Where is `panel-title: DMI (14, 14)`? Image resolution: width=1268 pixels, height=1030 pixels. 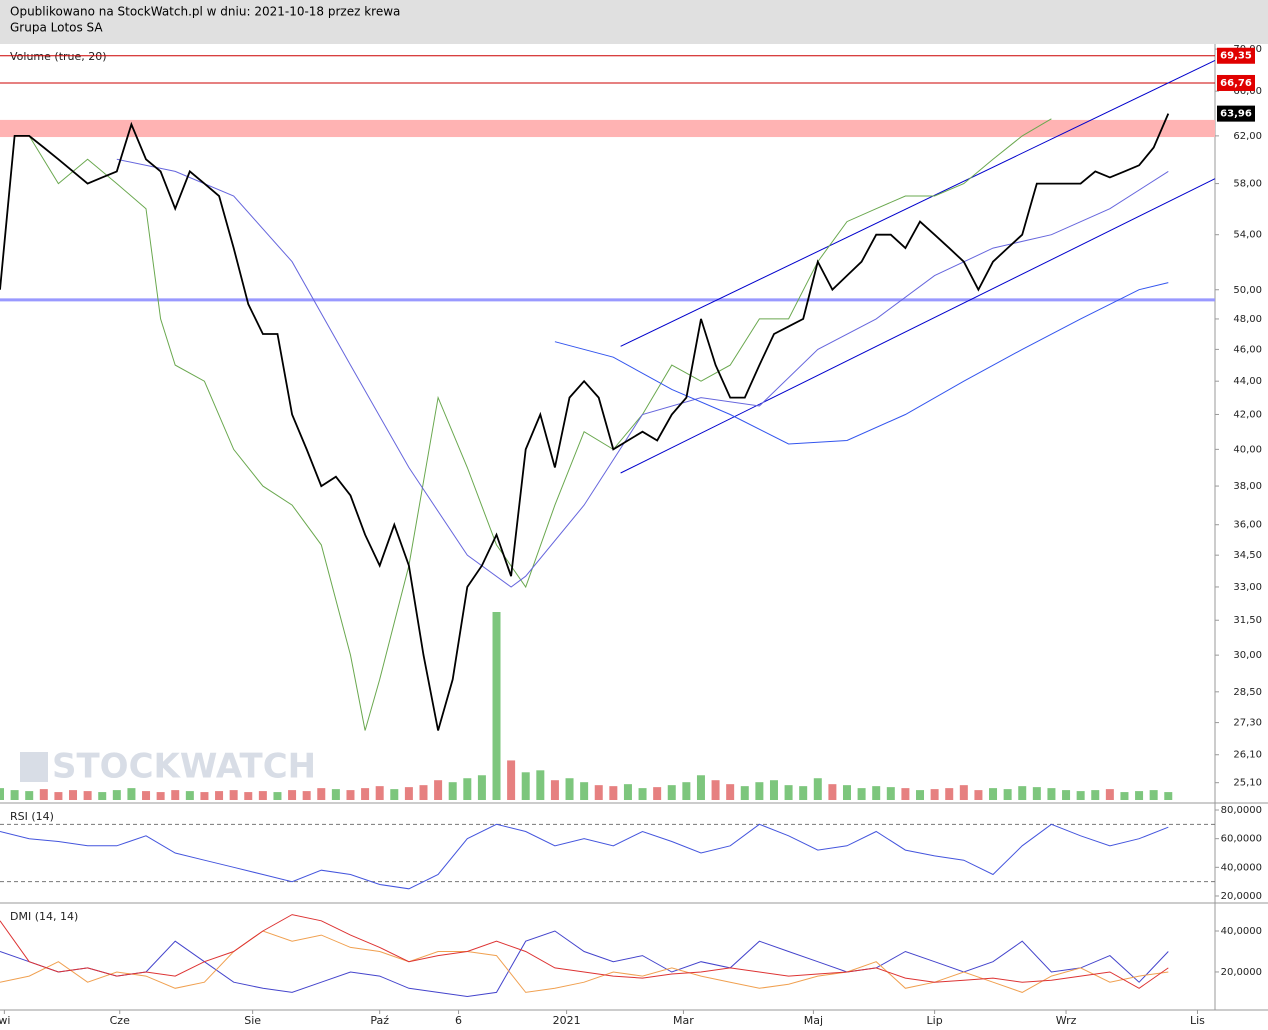 panel-title: DMI (14, 14) is located at coordinates (44, 916).